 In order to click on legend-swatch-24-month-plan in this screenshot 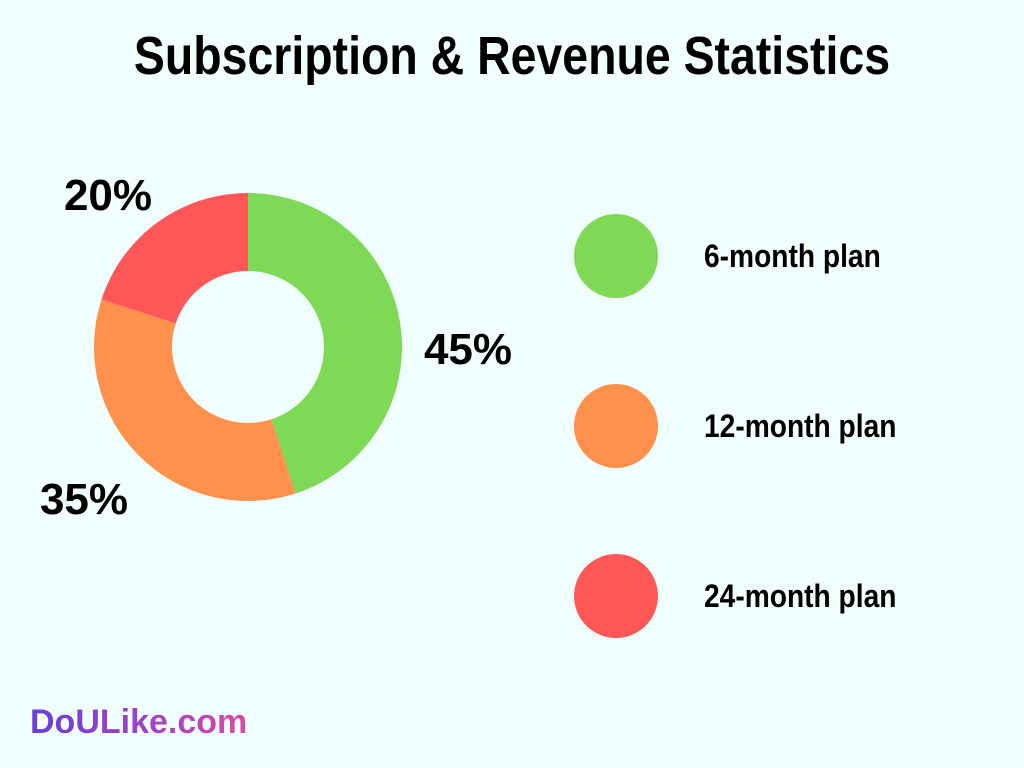, I will do `click(616, 596)`.